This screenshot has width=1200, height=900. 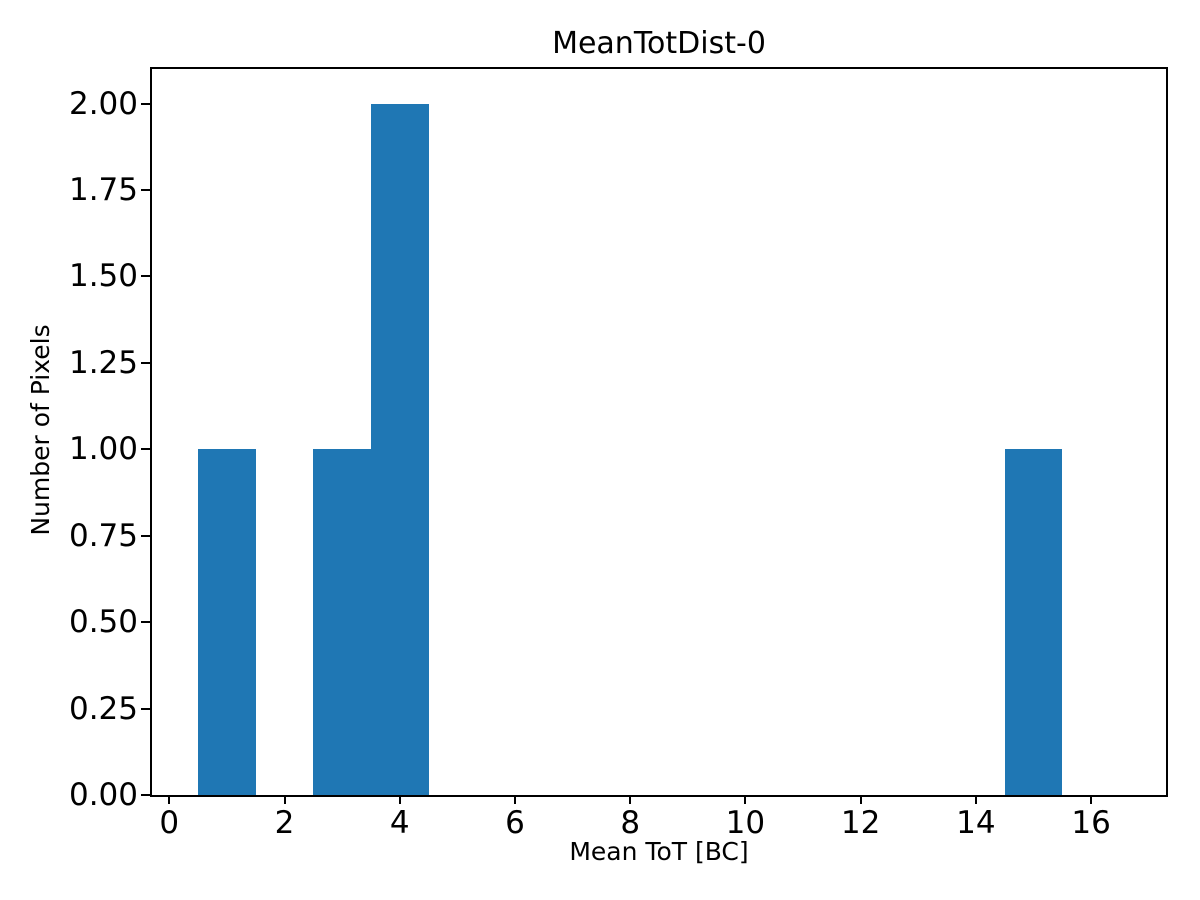 I want to click on y-tick-label: 0.75, so click(x=103, y=535).